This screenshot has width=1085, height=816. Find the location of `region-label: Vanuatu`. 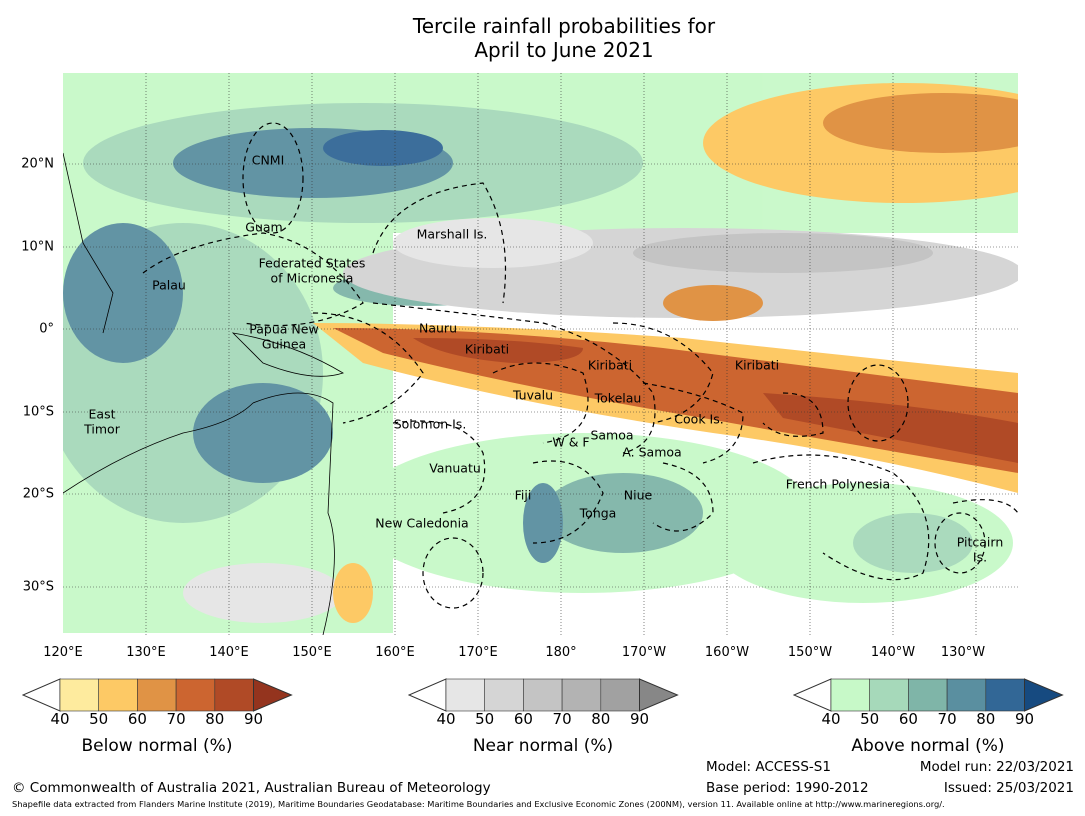

region-label: Vanuatu is located at coordinates (455, 468).